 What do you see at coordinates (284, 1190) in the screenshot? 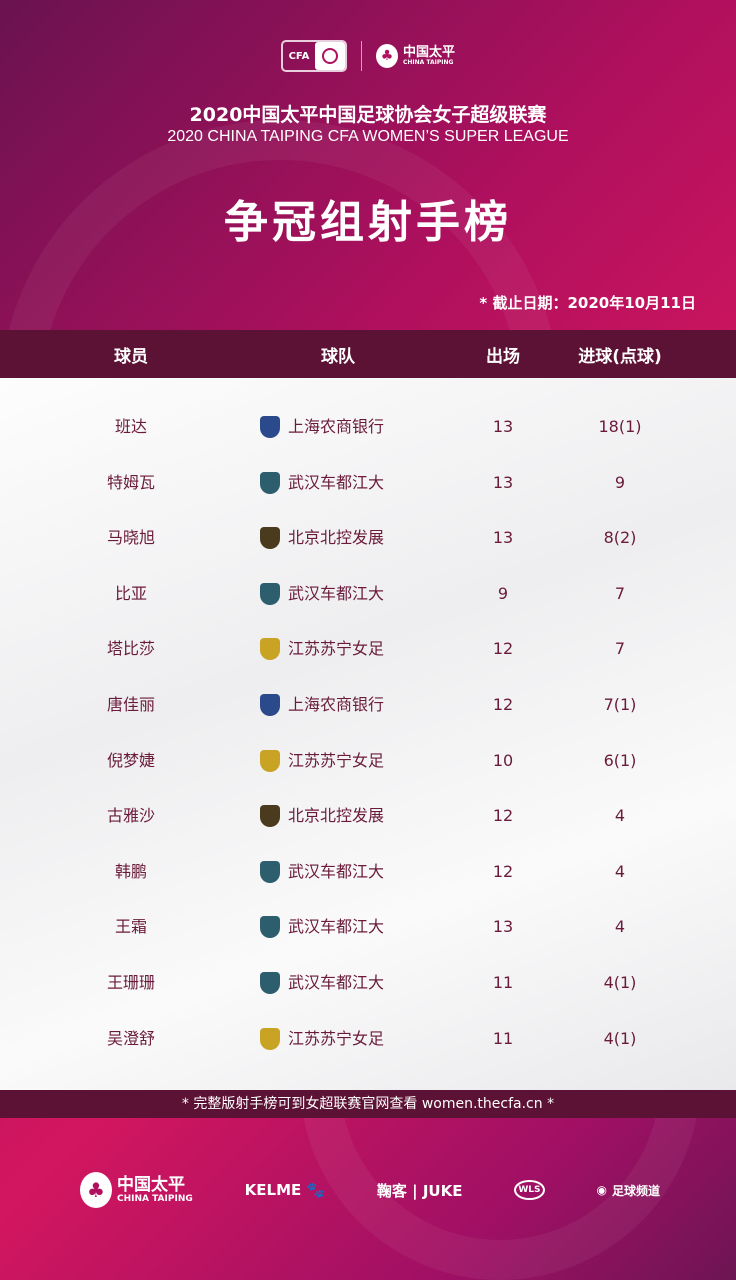
I see `kelme-logo: KELME 🐾` at bounding box center [284, 1190].